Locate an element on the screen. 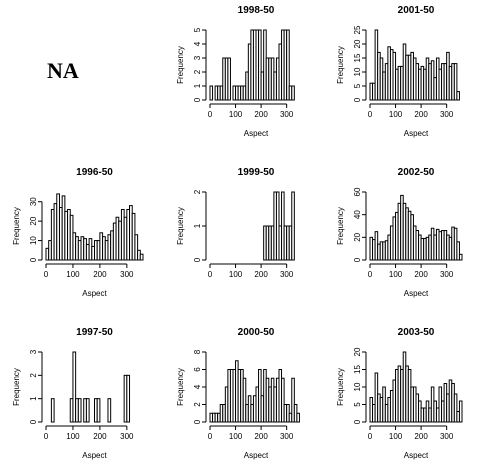 The image size is (484, 472). y-tick-label: 40 is located at coordinates (357, 214).